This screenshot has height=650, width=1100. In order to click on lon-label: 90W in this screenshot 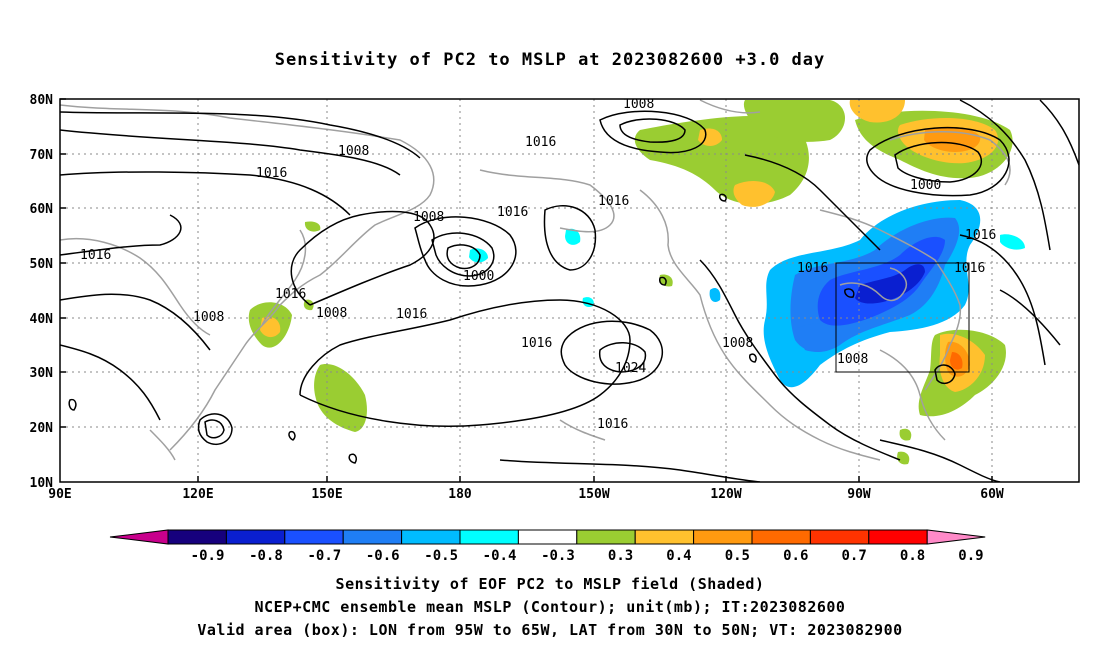, I will do `click(859, 494)`.